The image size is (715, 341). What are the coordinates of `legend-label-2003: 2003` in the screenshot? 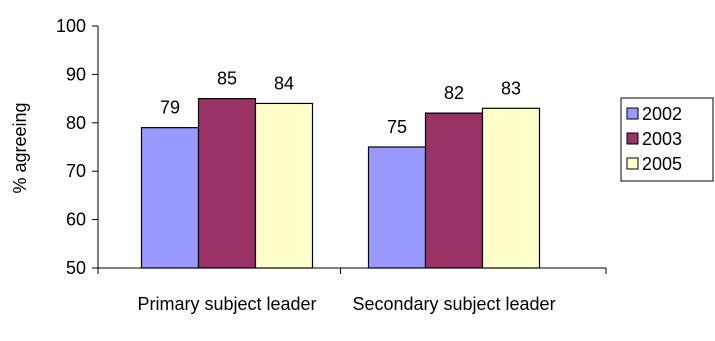 It's located at (662, 139).